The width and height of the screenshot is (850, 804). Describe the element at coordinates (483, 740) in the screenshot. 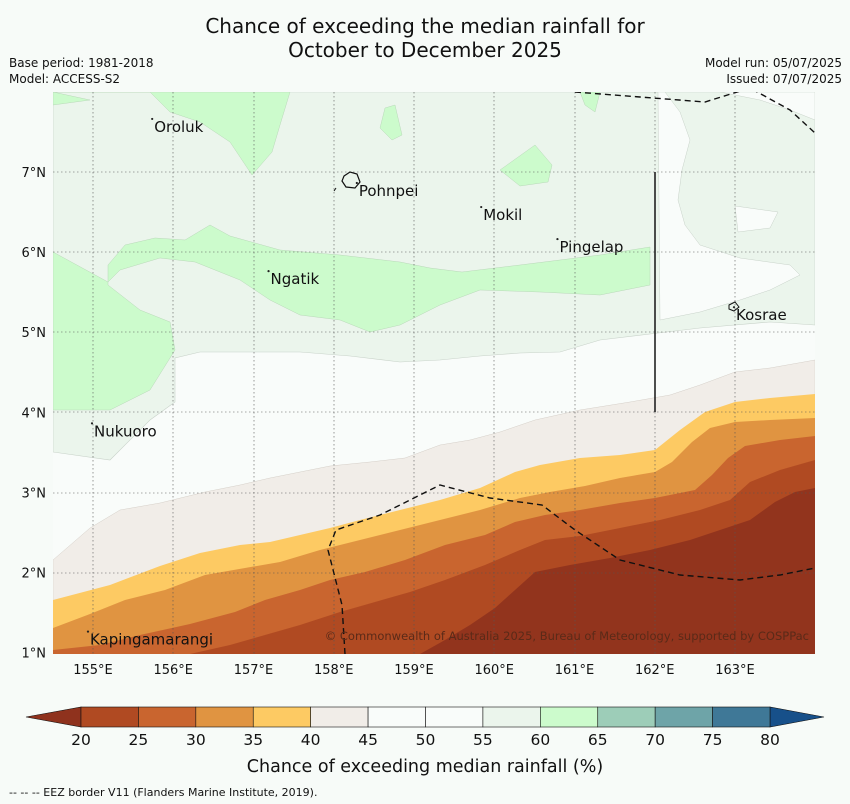

I see `colorbar-tick-label: 55` at that location.